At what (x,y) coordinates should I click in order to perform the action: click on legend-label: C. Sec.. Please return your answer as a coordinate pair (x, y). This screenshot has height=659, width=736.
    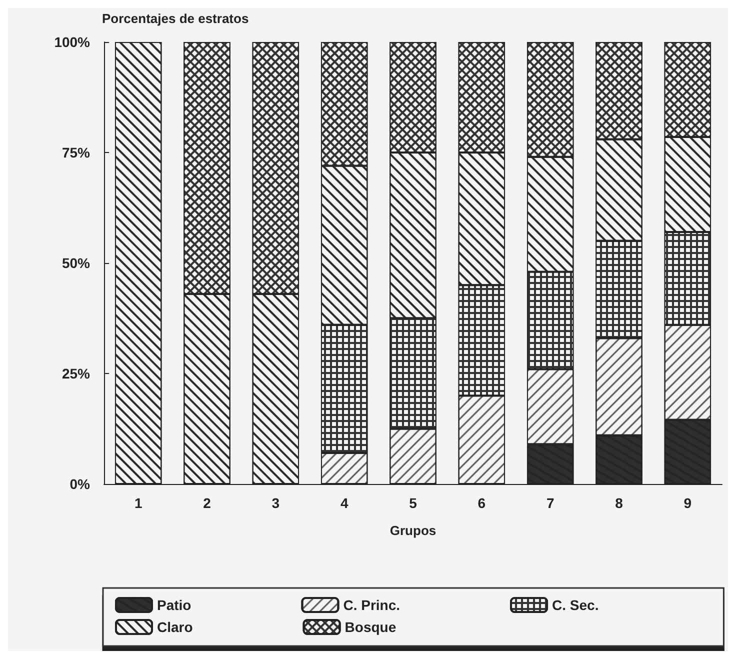
    Looking at the image, I should click on (575, 605).